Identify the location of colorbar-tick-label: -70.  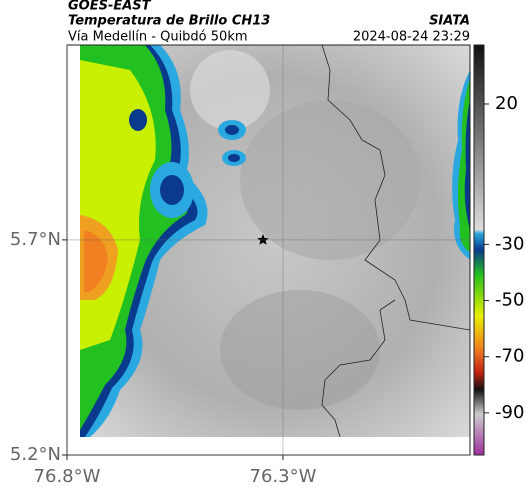
(509, 356).